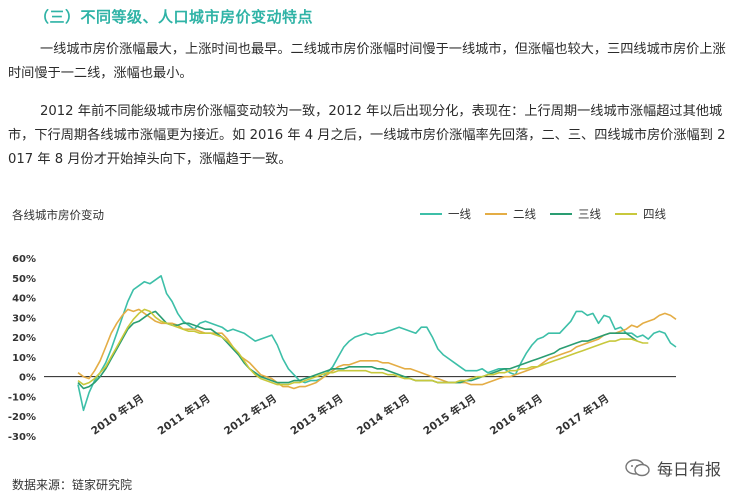 The height and width of the screenshot is (501, 739). What do you see at coordinates (24, 259) in the screenshot?
I see `y-tick-label: 60%` at bounding box center [24, 259].